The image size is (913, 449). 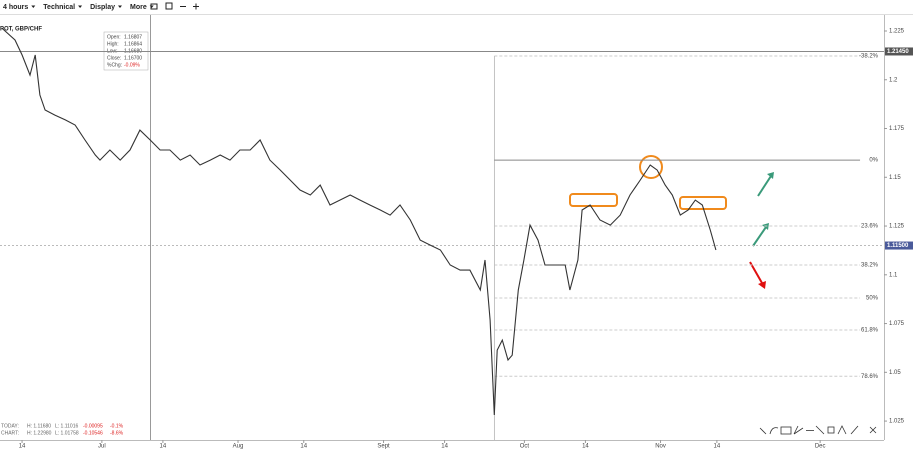 I want to click on y-tick-label: 1.225, so click(x=897, y=32).